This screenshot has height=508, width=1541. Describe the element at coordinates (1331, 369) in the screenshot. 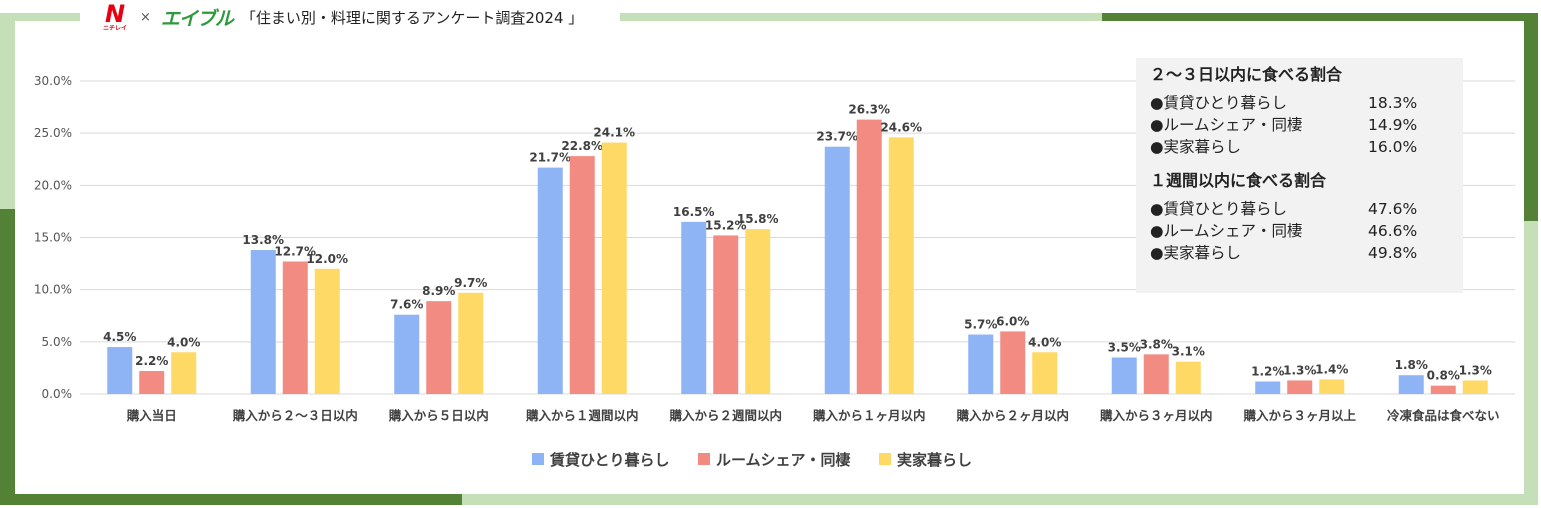

I see `data-label: 1.4%` at that location.